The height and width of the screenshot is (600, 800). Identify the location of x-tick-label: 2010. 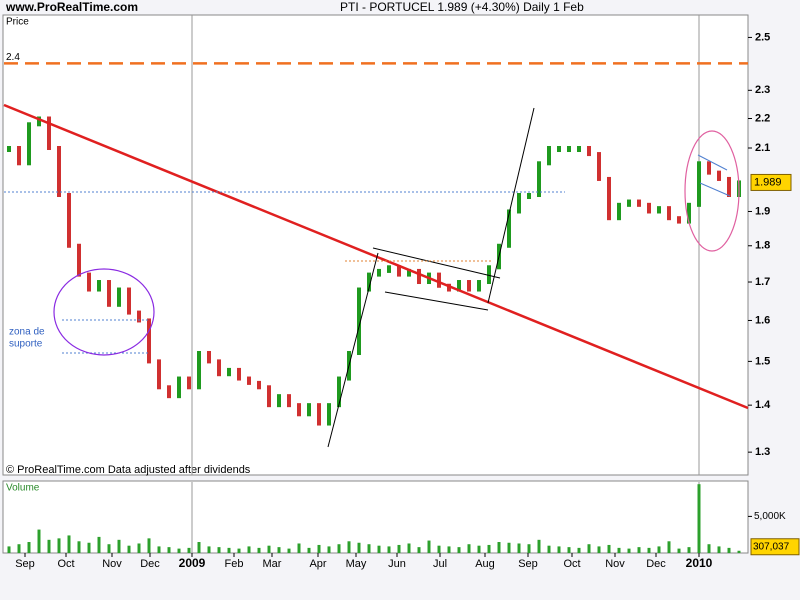
(699, 563).